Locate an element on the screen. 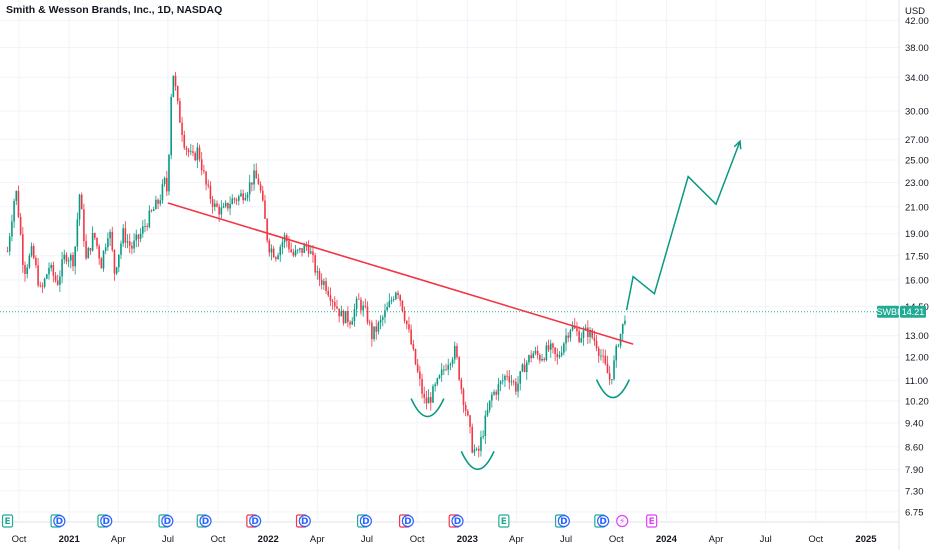 The width and height of the screenshot is (932, 550). projection-path is located at coordinates (683, 225).